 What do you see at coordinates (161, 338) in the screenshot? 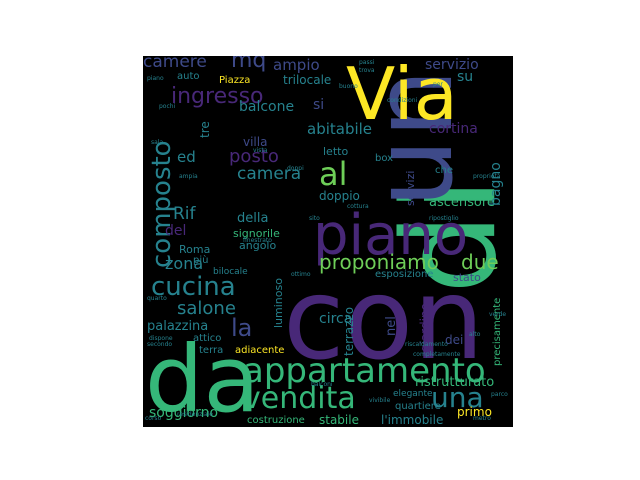
I see `word-dispone: dispone` at bounding box center [161, 338].